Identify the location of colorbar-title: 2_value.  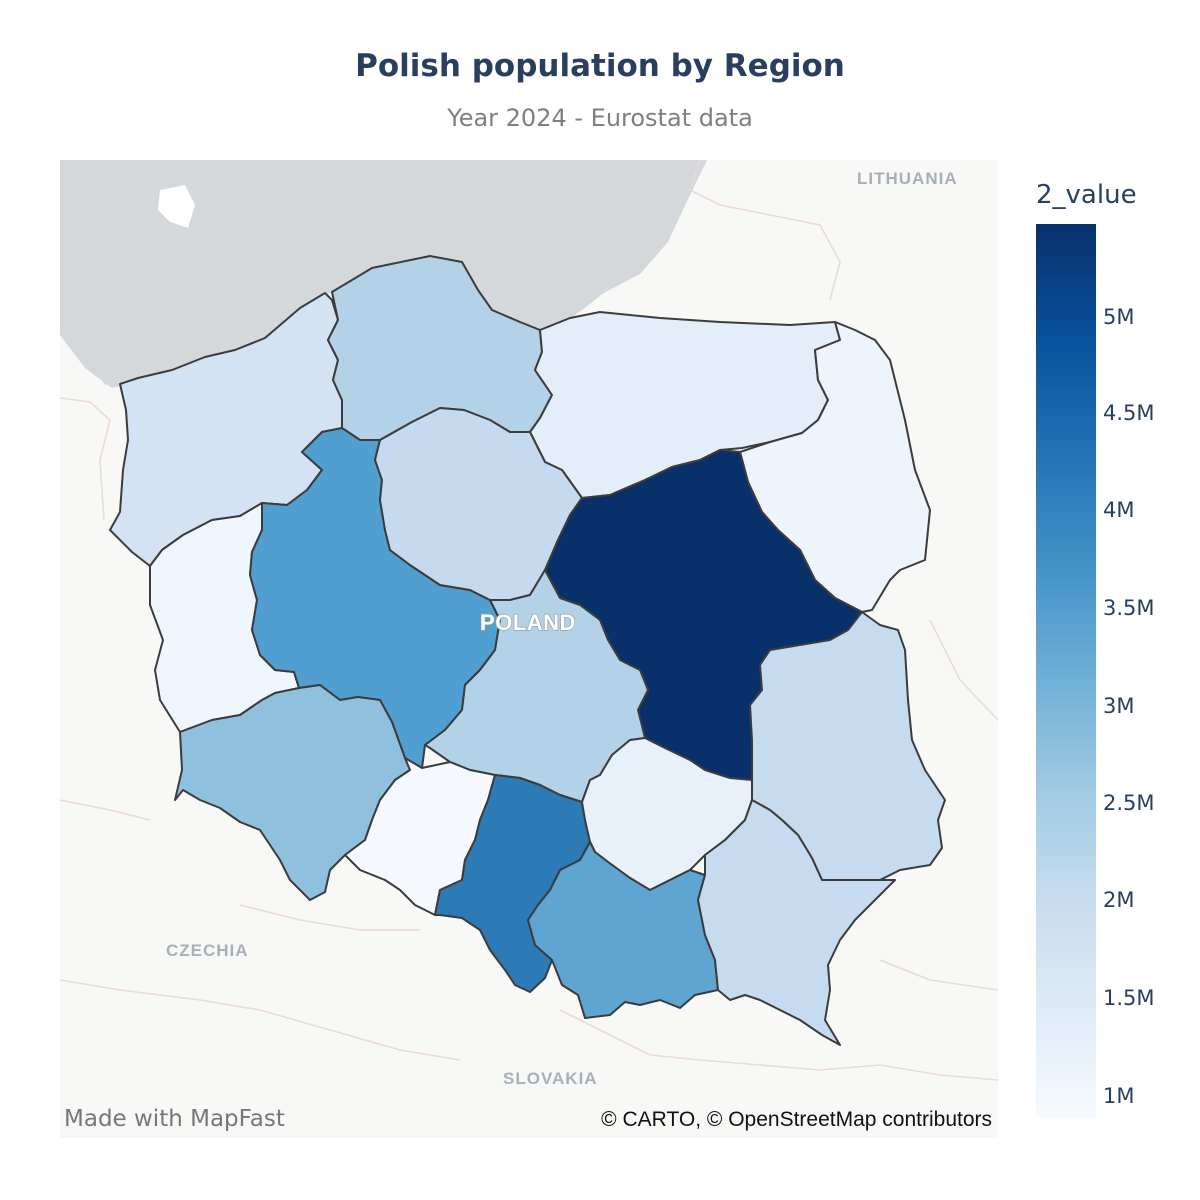
(1086, 195).